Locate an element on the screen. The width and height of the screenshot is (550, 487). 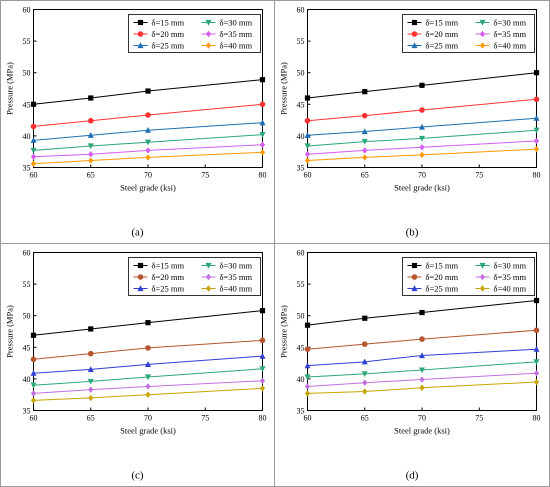
x-tick-label: 80 is located at coordinates (537, 175).